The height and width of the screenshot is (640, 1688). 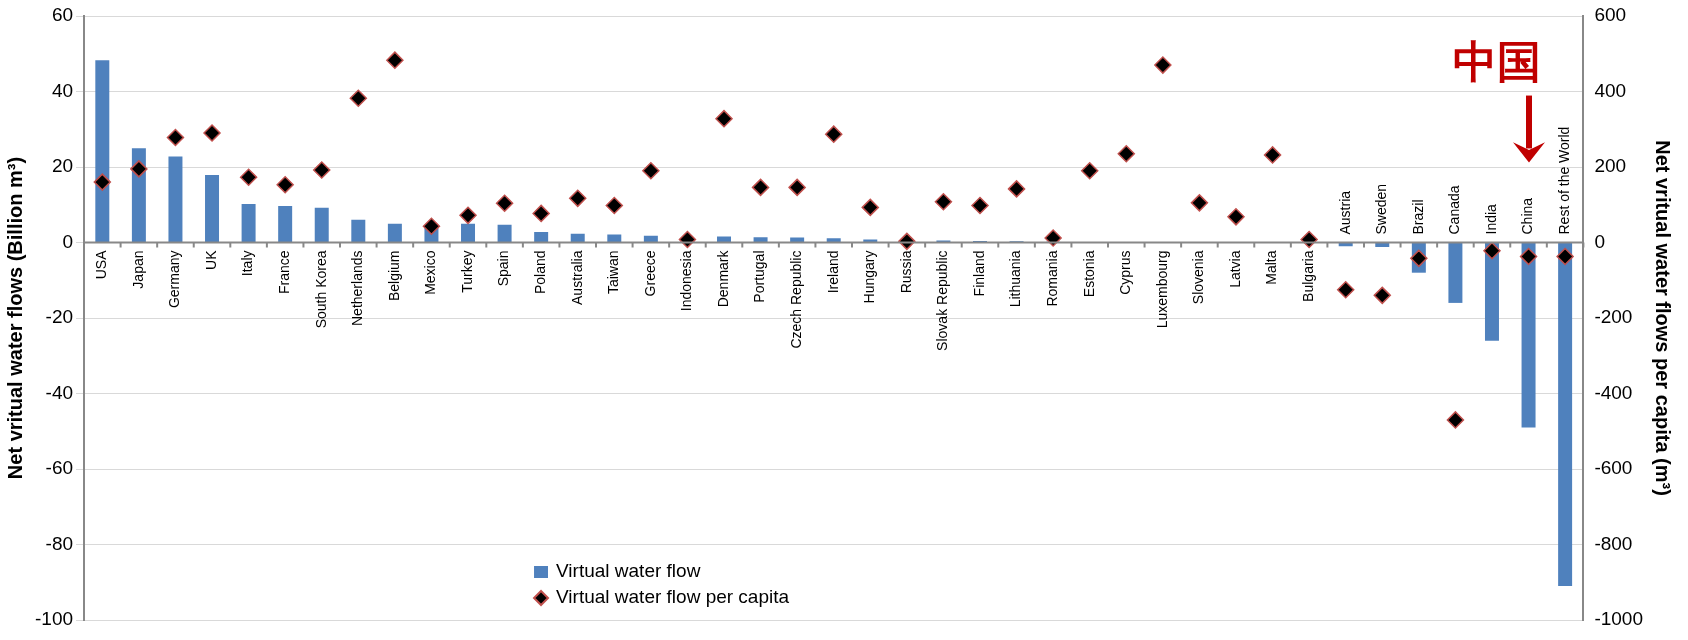 What do you see at coordinates (1610, 15) in the screenshot?
I see `y2-tick-label: 600` at bounding box center [1610, 15].